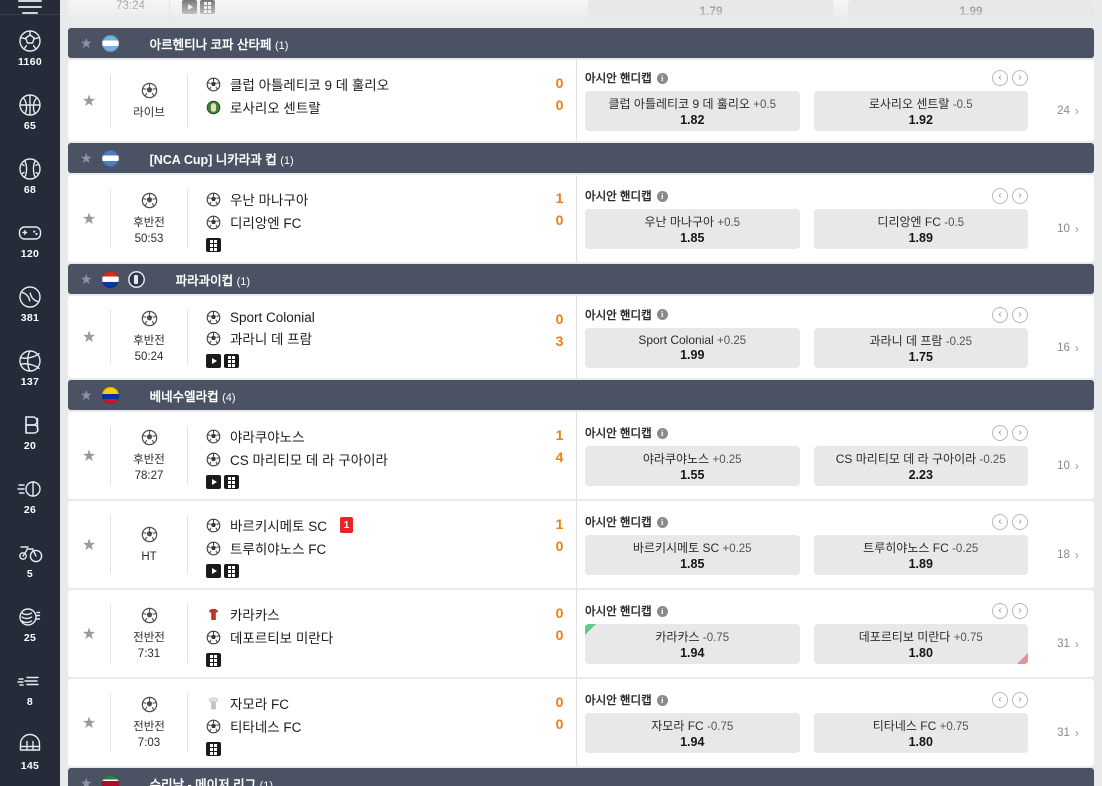  What do you see at coordinates (149, 238) in the screenshot?
I see `match-clock: 50:53` at bounding box center [149, 238].